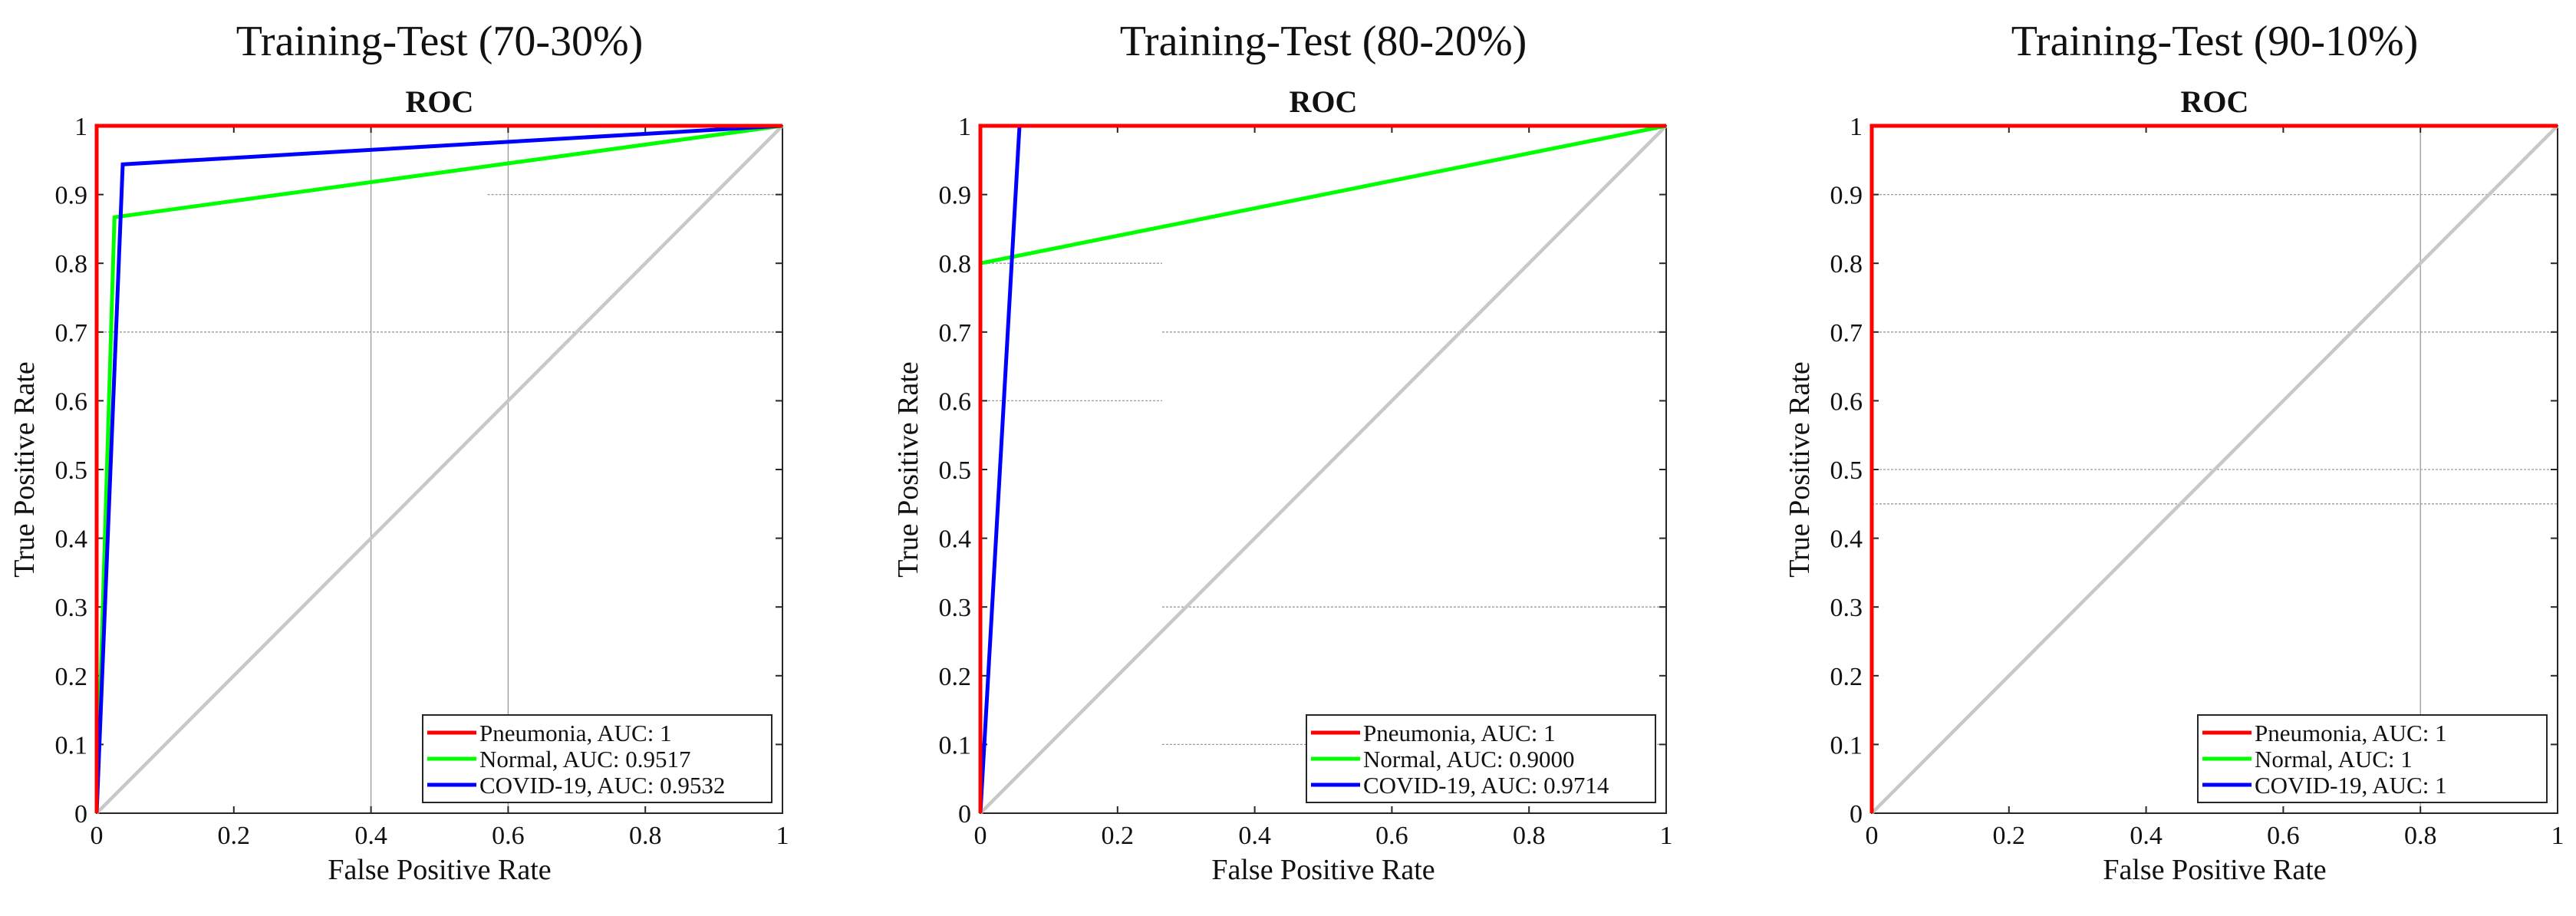 Image resolution: width=2576 pixels, height=916 pixels. What do you see at coordinates (2334, 759) in the screenshot?
I see `legend-label-normal: Normal, AUC: 1` at bounding box center [2334, 759].